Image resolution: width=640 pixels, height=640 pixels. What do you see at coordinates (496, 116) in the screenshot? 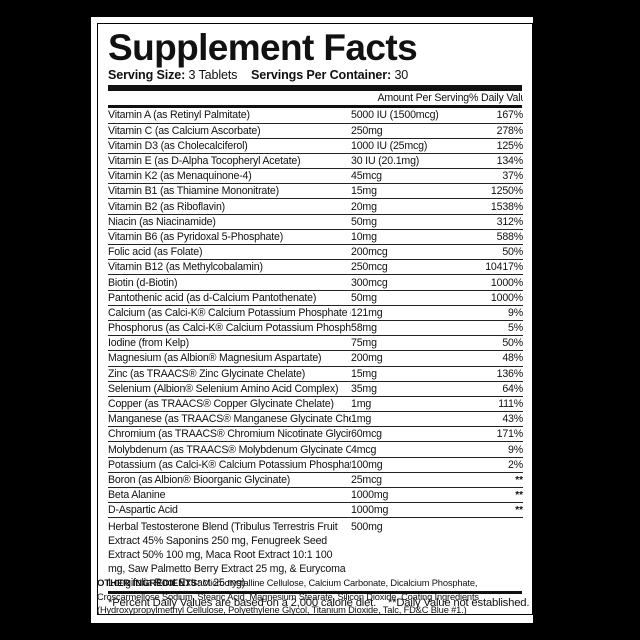
I see `nutrient-daily-value: 167%` at bounding box center [496, 116].